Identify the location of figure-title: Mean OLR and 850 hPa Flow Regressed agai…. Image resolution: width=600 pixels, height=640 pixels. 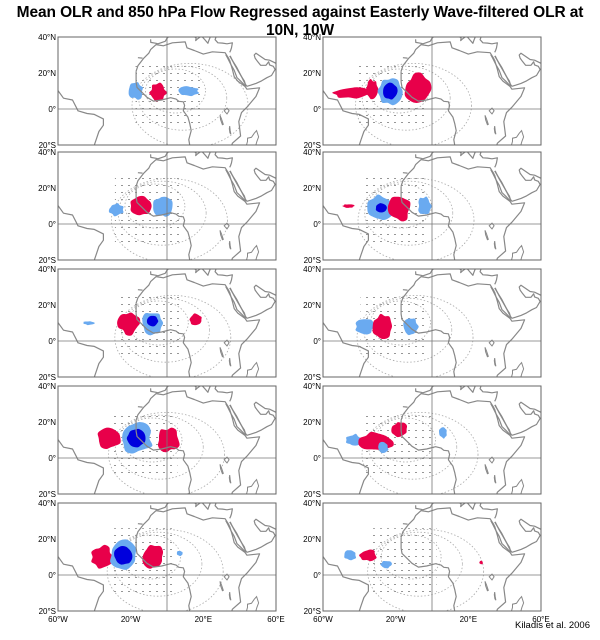
(300, 21).